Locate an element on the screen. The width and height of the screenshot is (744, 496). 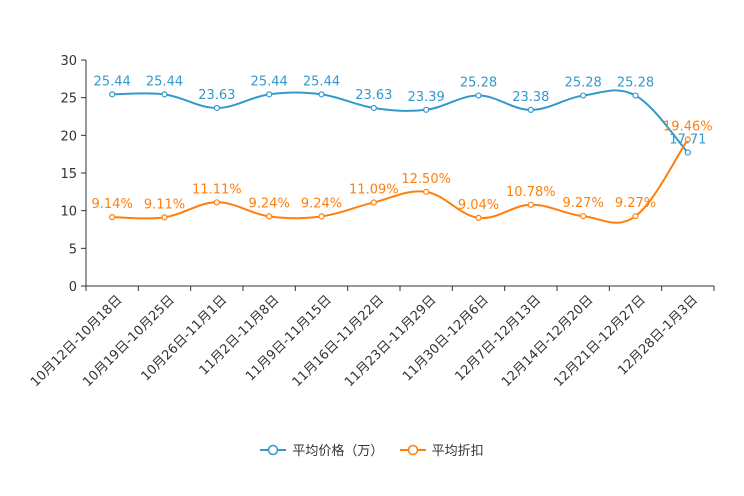
x-tick-label: 10月12日-10月18日 is located at coordinates (76, 341).